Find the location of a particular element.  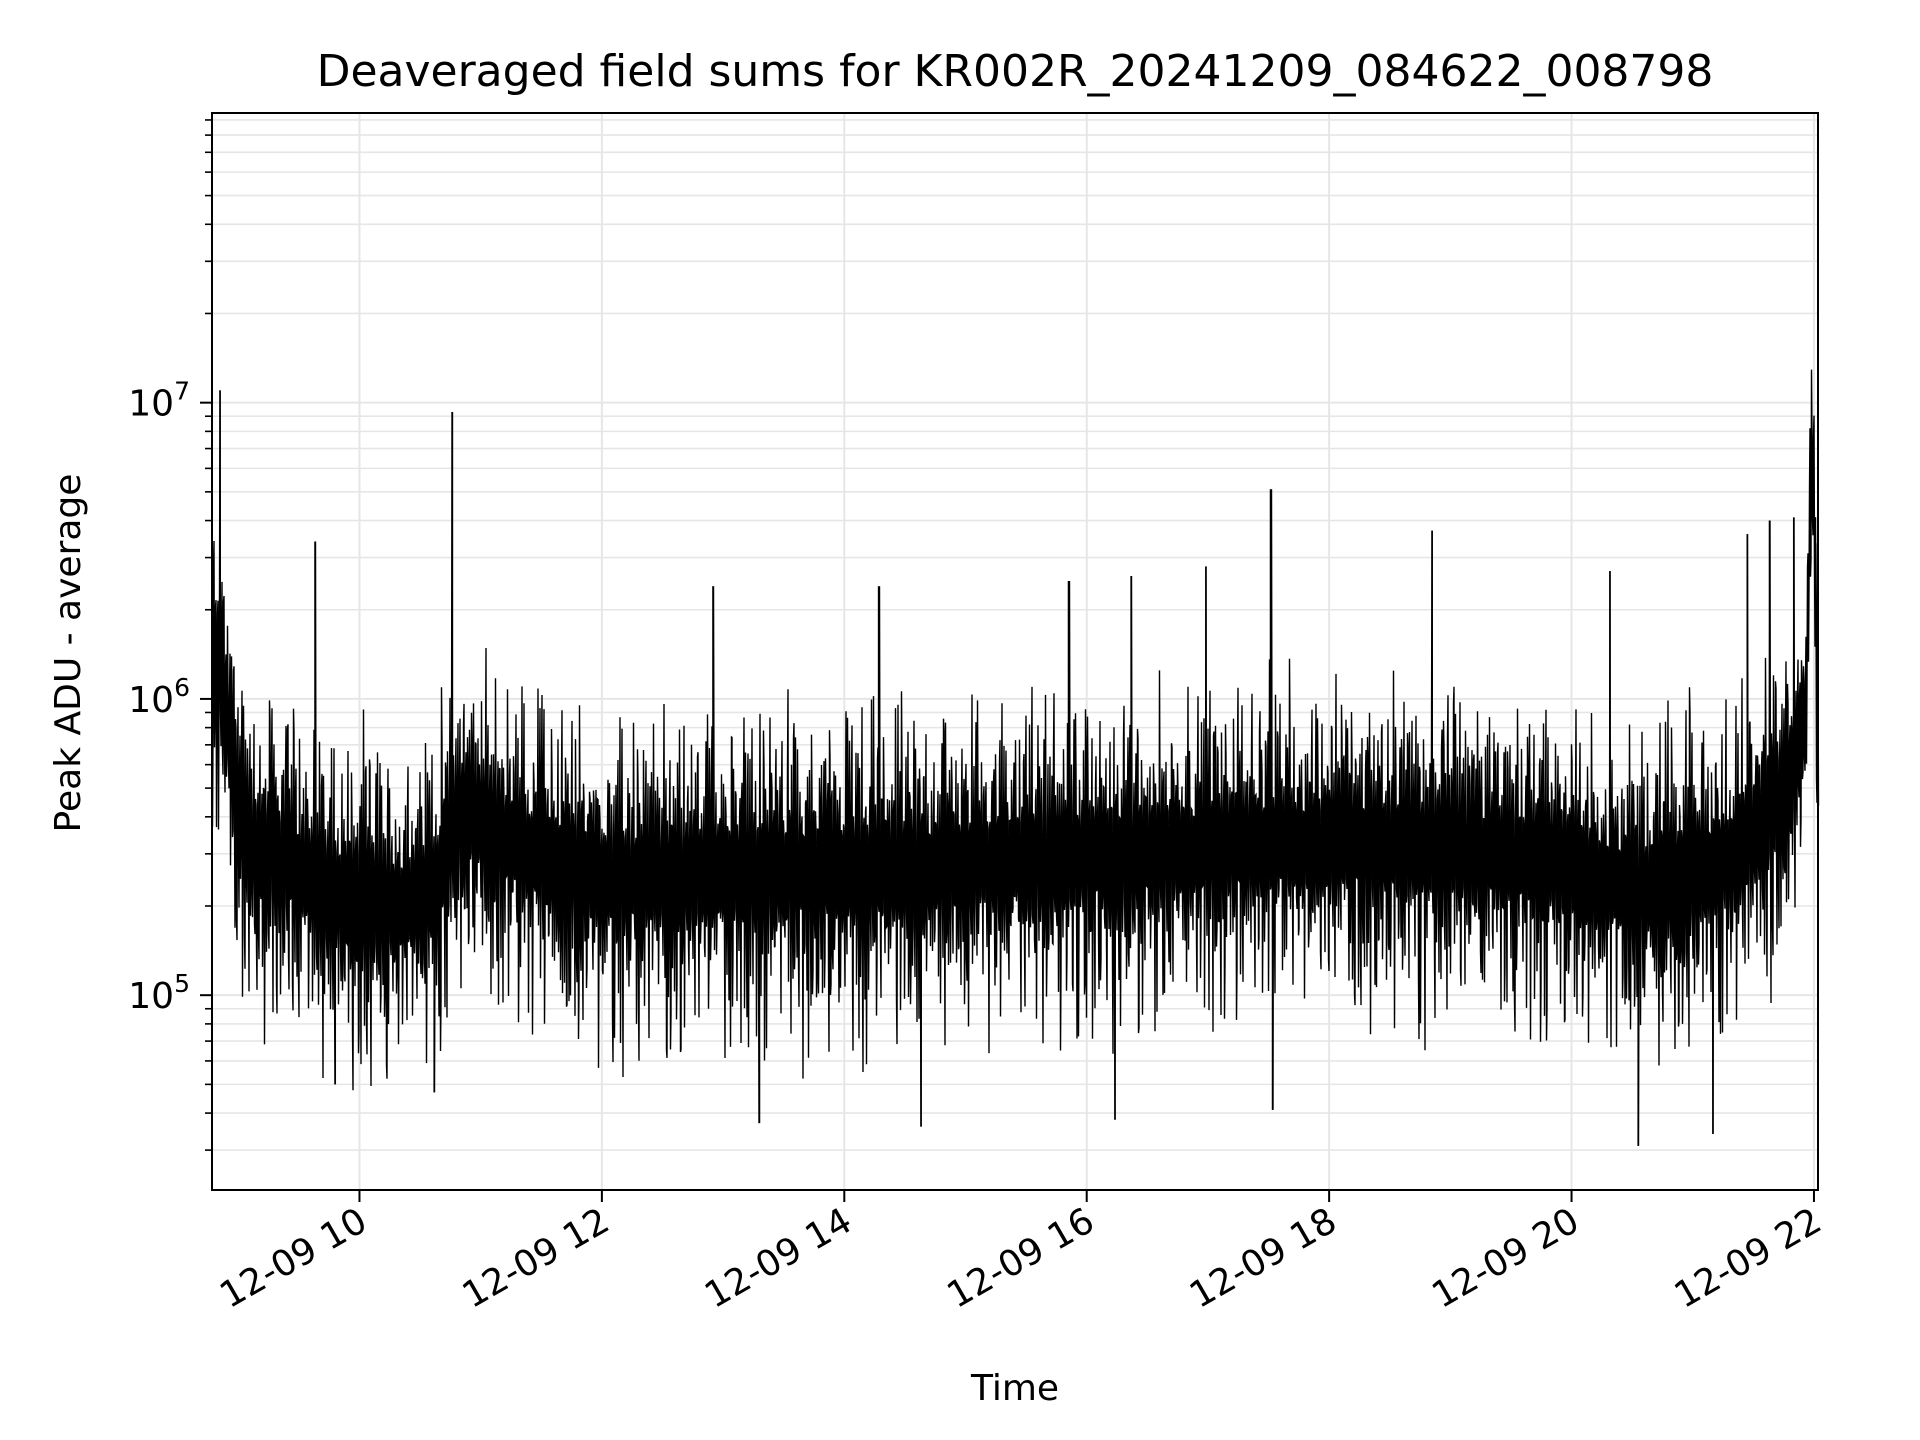

y-tick-label: 10⁵ is located at coordinates (159, 993).